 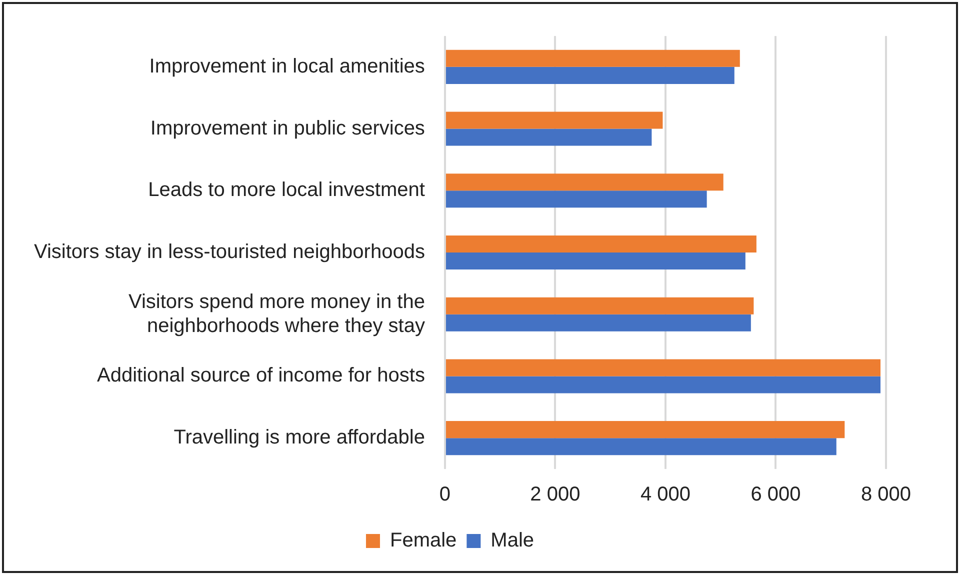 What do you see at coordinates (665, 495) in the screenshot?
I see `x-tick-label: 4 000` at bounding box center [665, 495].